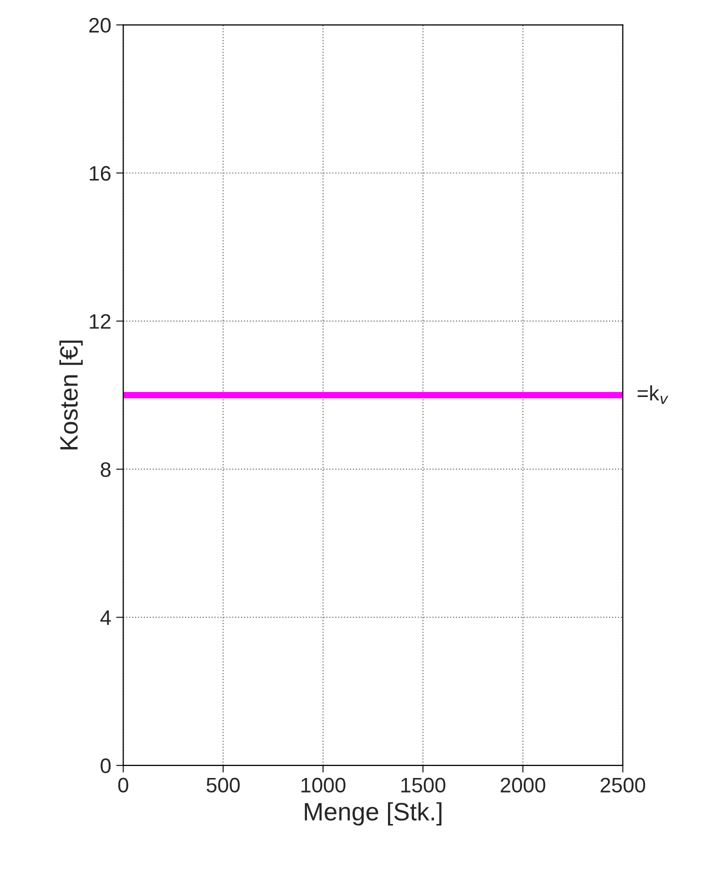 The image size is (725, 889). Describe the element at coordinates (323, 785) in the screenshot. I see `x-tick-label: 1000` at that location.